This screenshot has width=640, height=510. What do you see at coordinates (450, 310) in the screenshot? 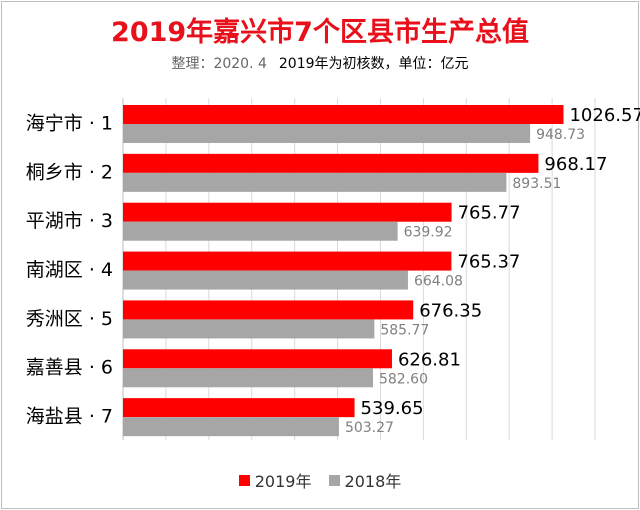
I see `data-label-2019: 676.35` at bounding box center [450, 310].